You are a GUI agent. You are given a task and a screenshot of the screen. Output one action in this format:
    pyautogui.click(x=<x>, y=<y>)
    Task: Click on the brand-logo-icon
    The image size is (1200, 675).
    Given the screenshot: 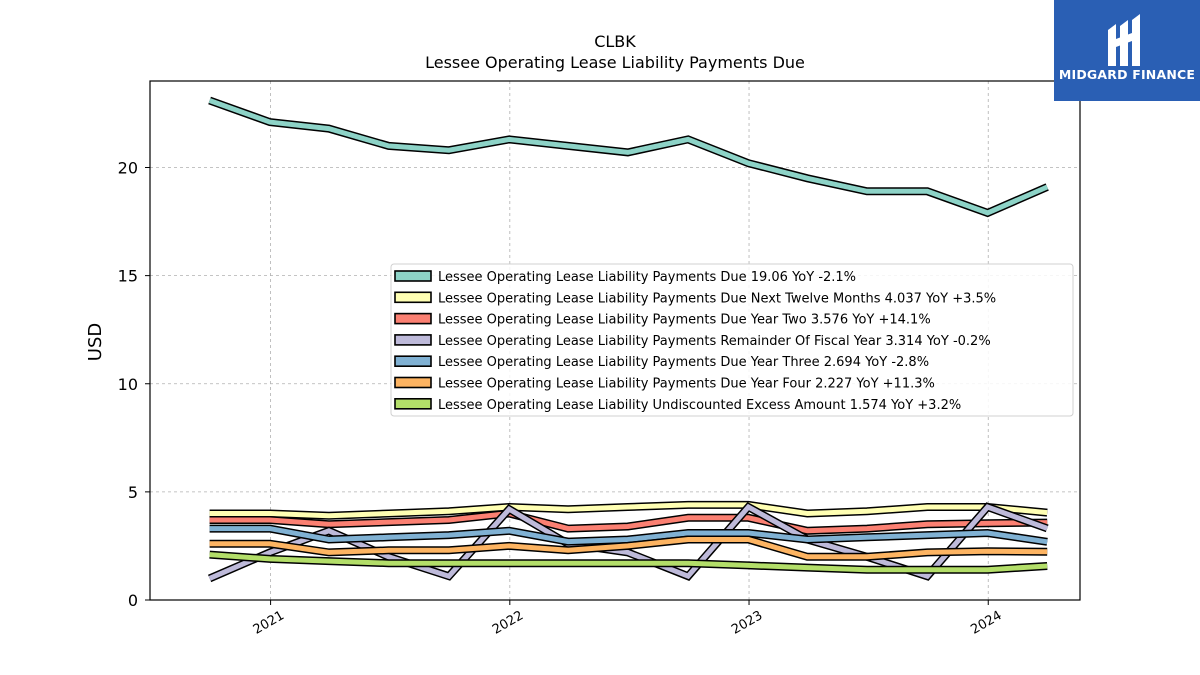 What is the action you would take?
    pyautogui.click(x=1124, y=40)
    